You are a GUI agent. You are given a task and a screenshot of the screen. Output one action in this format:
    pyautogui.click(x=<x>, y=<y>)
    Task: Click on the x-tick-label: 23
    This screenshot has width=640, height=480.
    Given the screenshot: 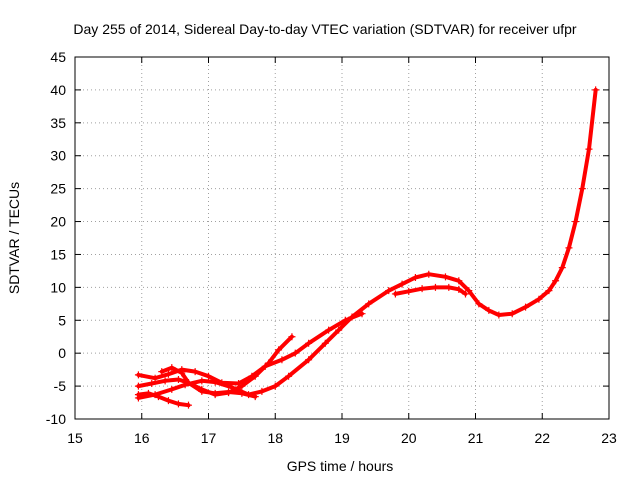 What is the action you would take?
    pyautogui.click(x=609, y=438)
    